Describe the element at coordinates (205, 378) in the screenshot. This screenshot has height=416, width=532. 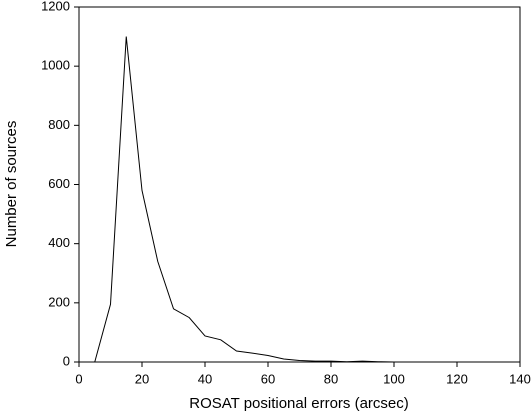
I see `x-tick-label: 40` at that location.